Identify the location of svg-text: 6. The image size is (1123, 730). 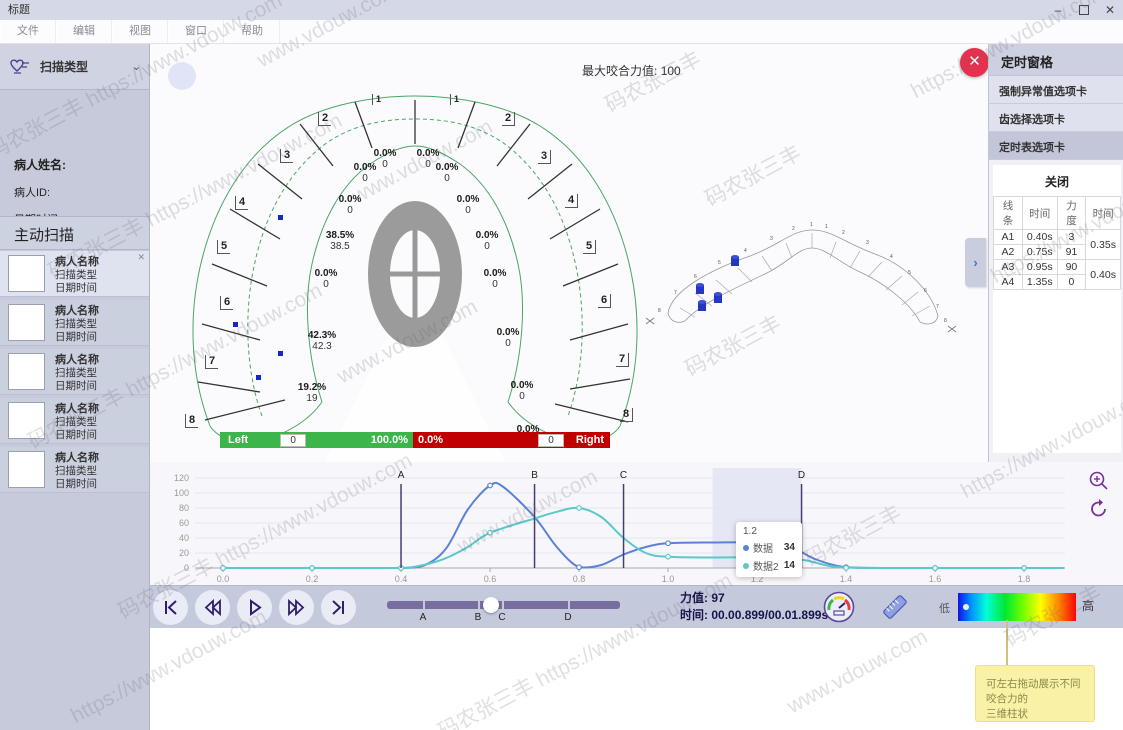
(695, 277).